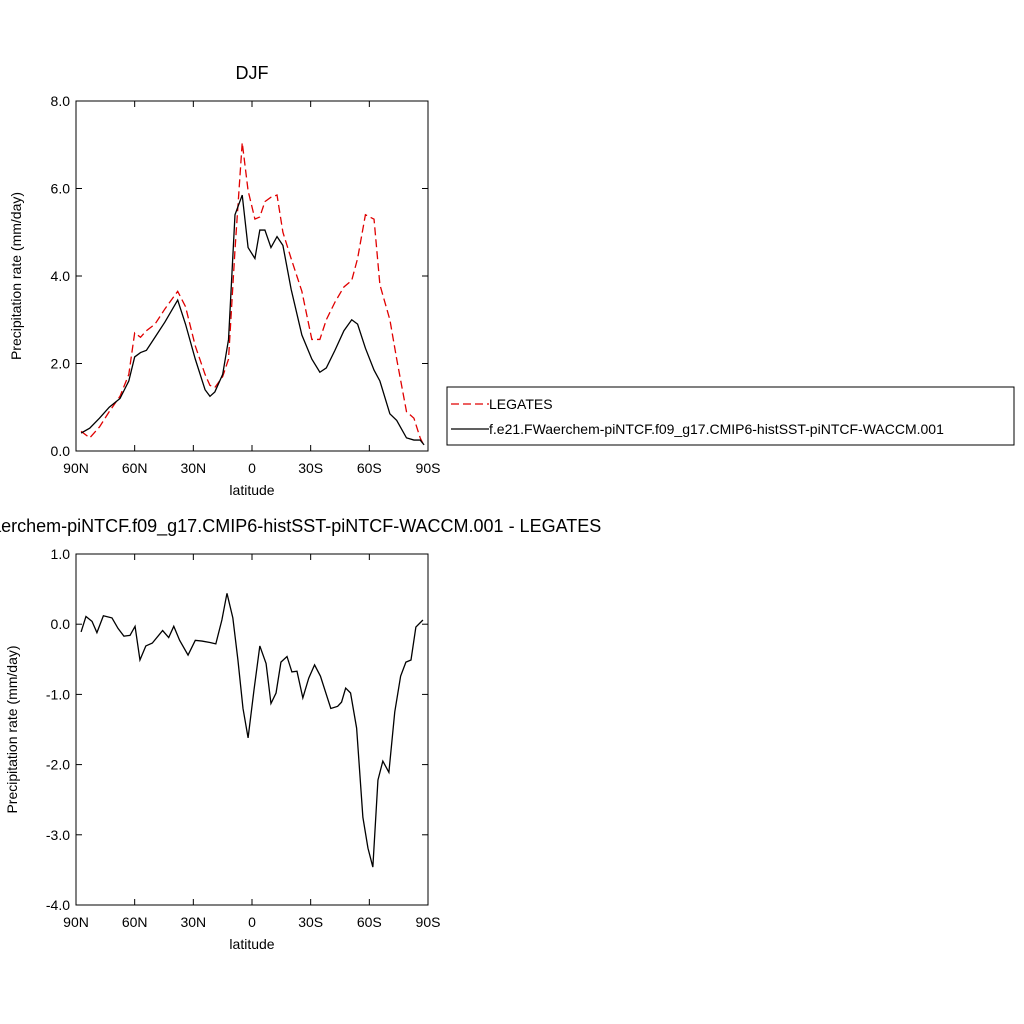 The width and height of the screenshot is (1024, 1024). I want to click on y-tick-label: 1.0, so click(61, 554).